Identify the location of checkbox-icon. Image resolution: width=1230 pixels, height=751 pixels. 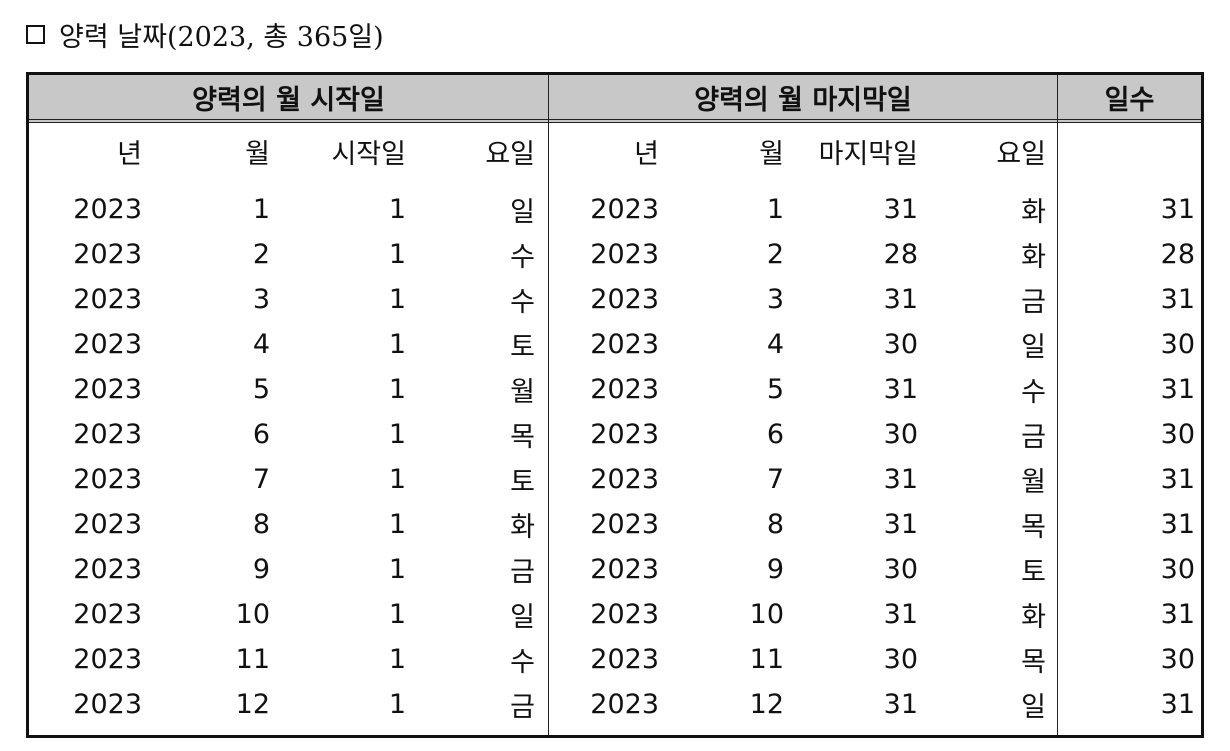
(35, 34).